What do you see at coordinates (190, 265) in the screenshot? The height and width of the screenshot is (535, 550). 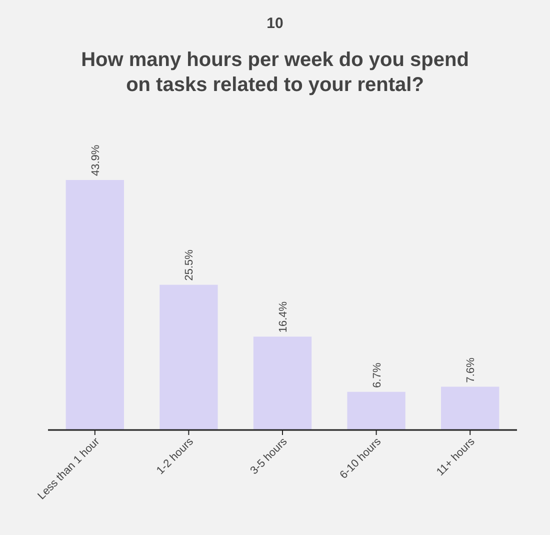 I see `data-label: 25.5%` at bounding box center [190, 265].